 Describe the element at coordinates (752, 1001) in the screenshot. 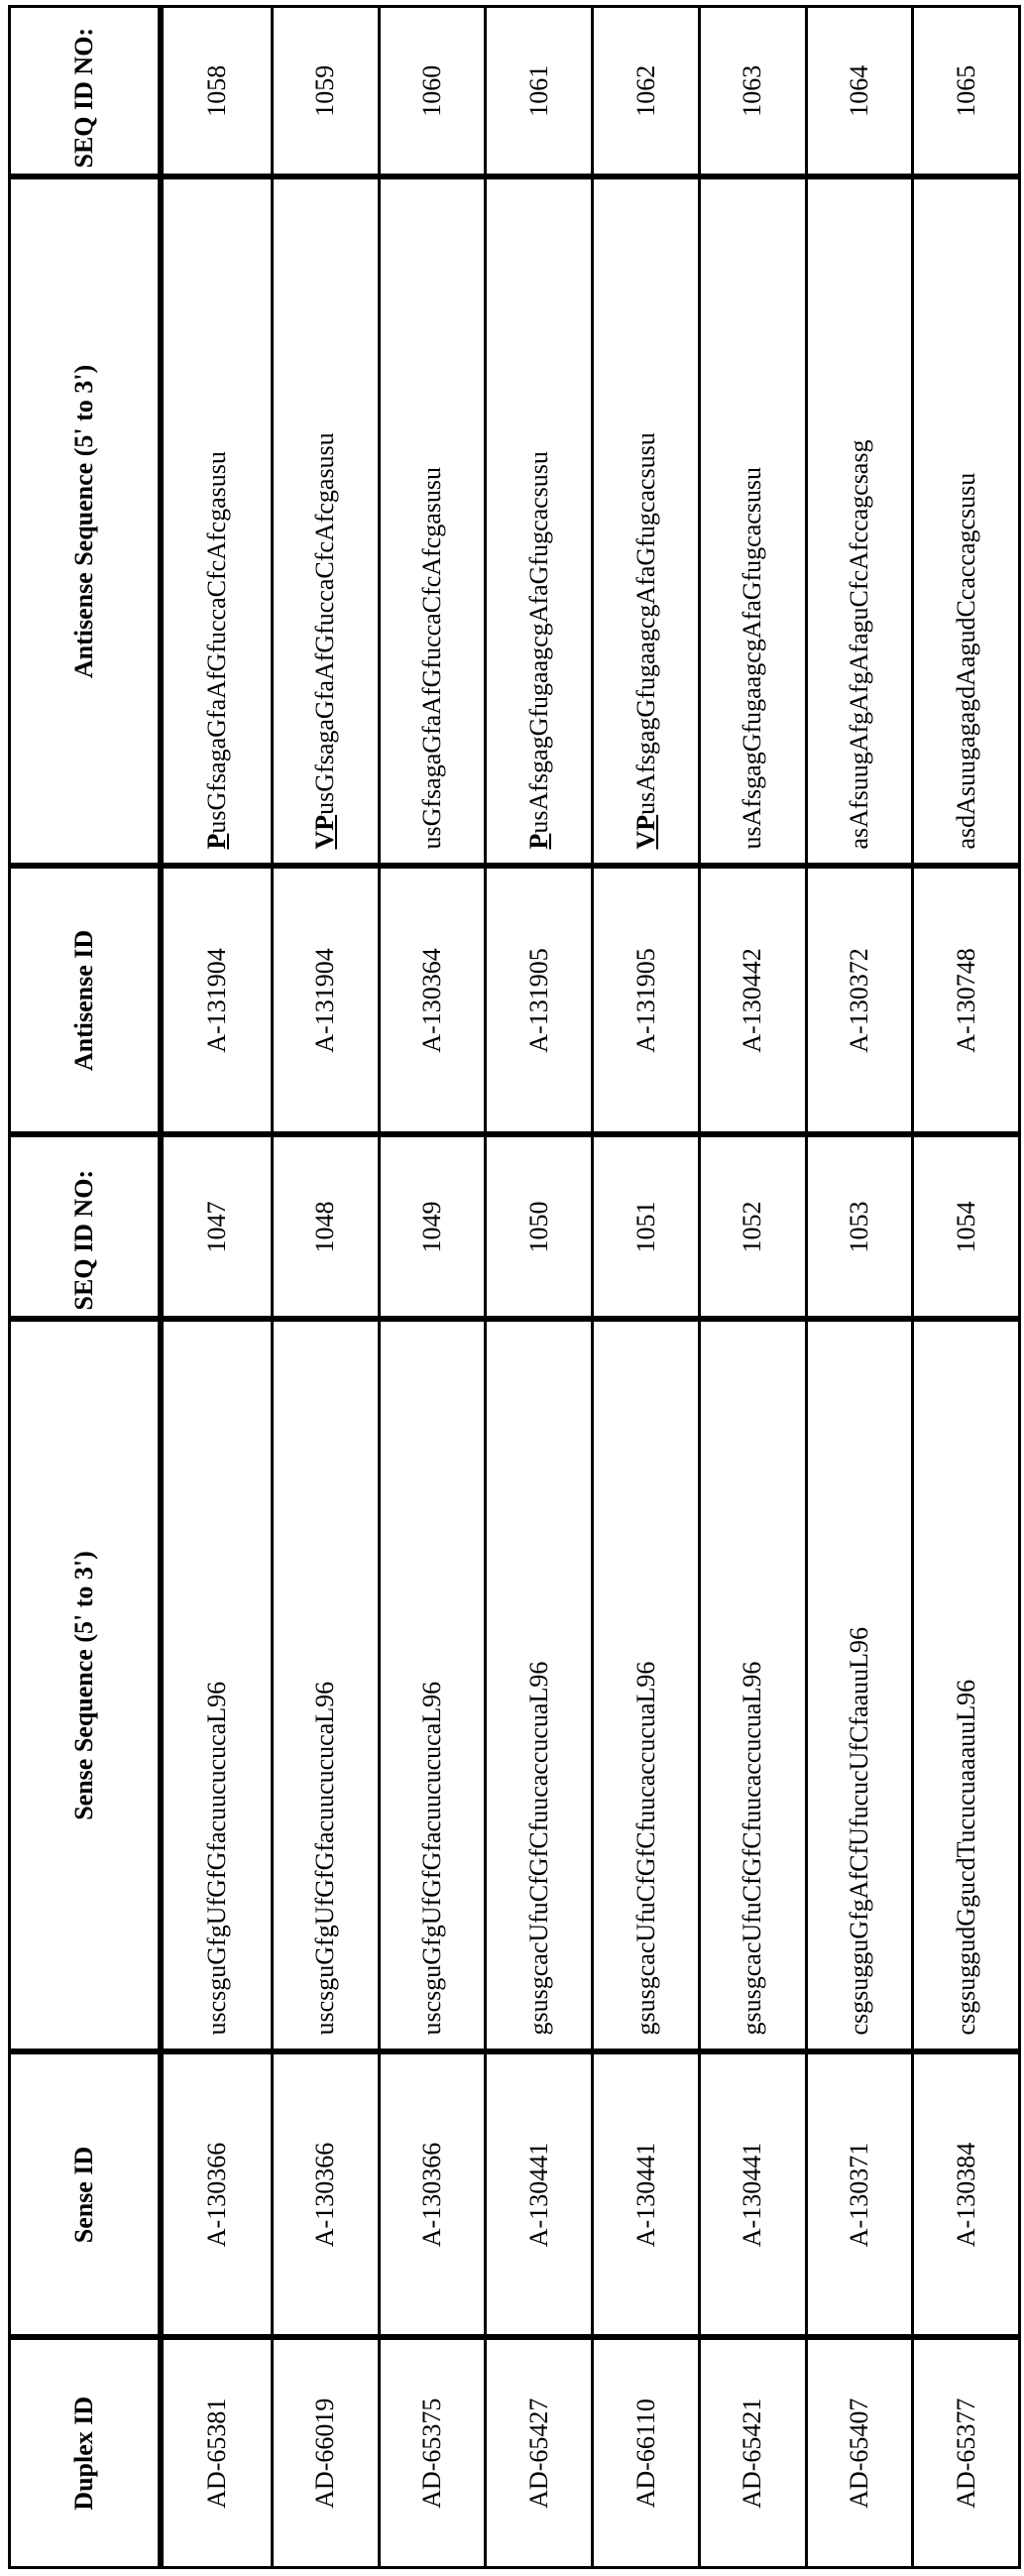

I see `antisense-id-cell: A-130442` at that location.